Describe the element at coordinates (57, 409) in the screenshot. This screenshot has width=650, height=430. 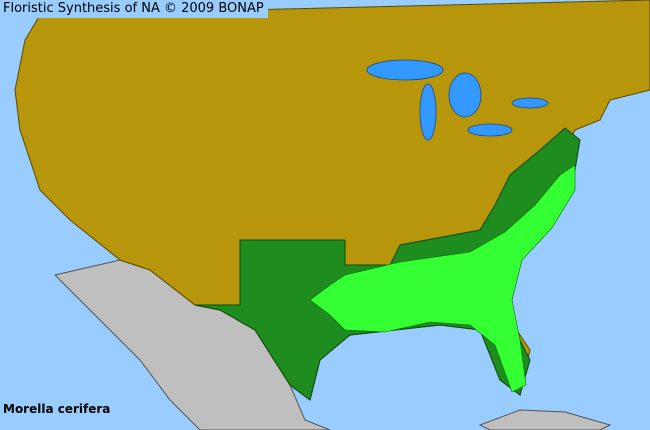
I see `species-name: Morella cerifera` at that location.